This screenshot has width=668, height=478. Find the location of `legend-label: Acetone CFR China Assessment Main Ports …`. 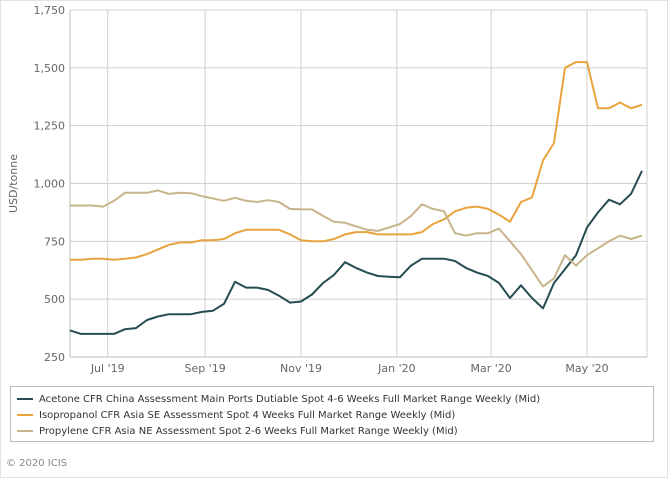

legend-label: Acetone CFR China Assessment Main Ports … is located at coordinates (290, 399).